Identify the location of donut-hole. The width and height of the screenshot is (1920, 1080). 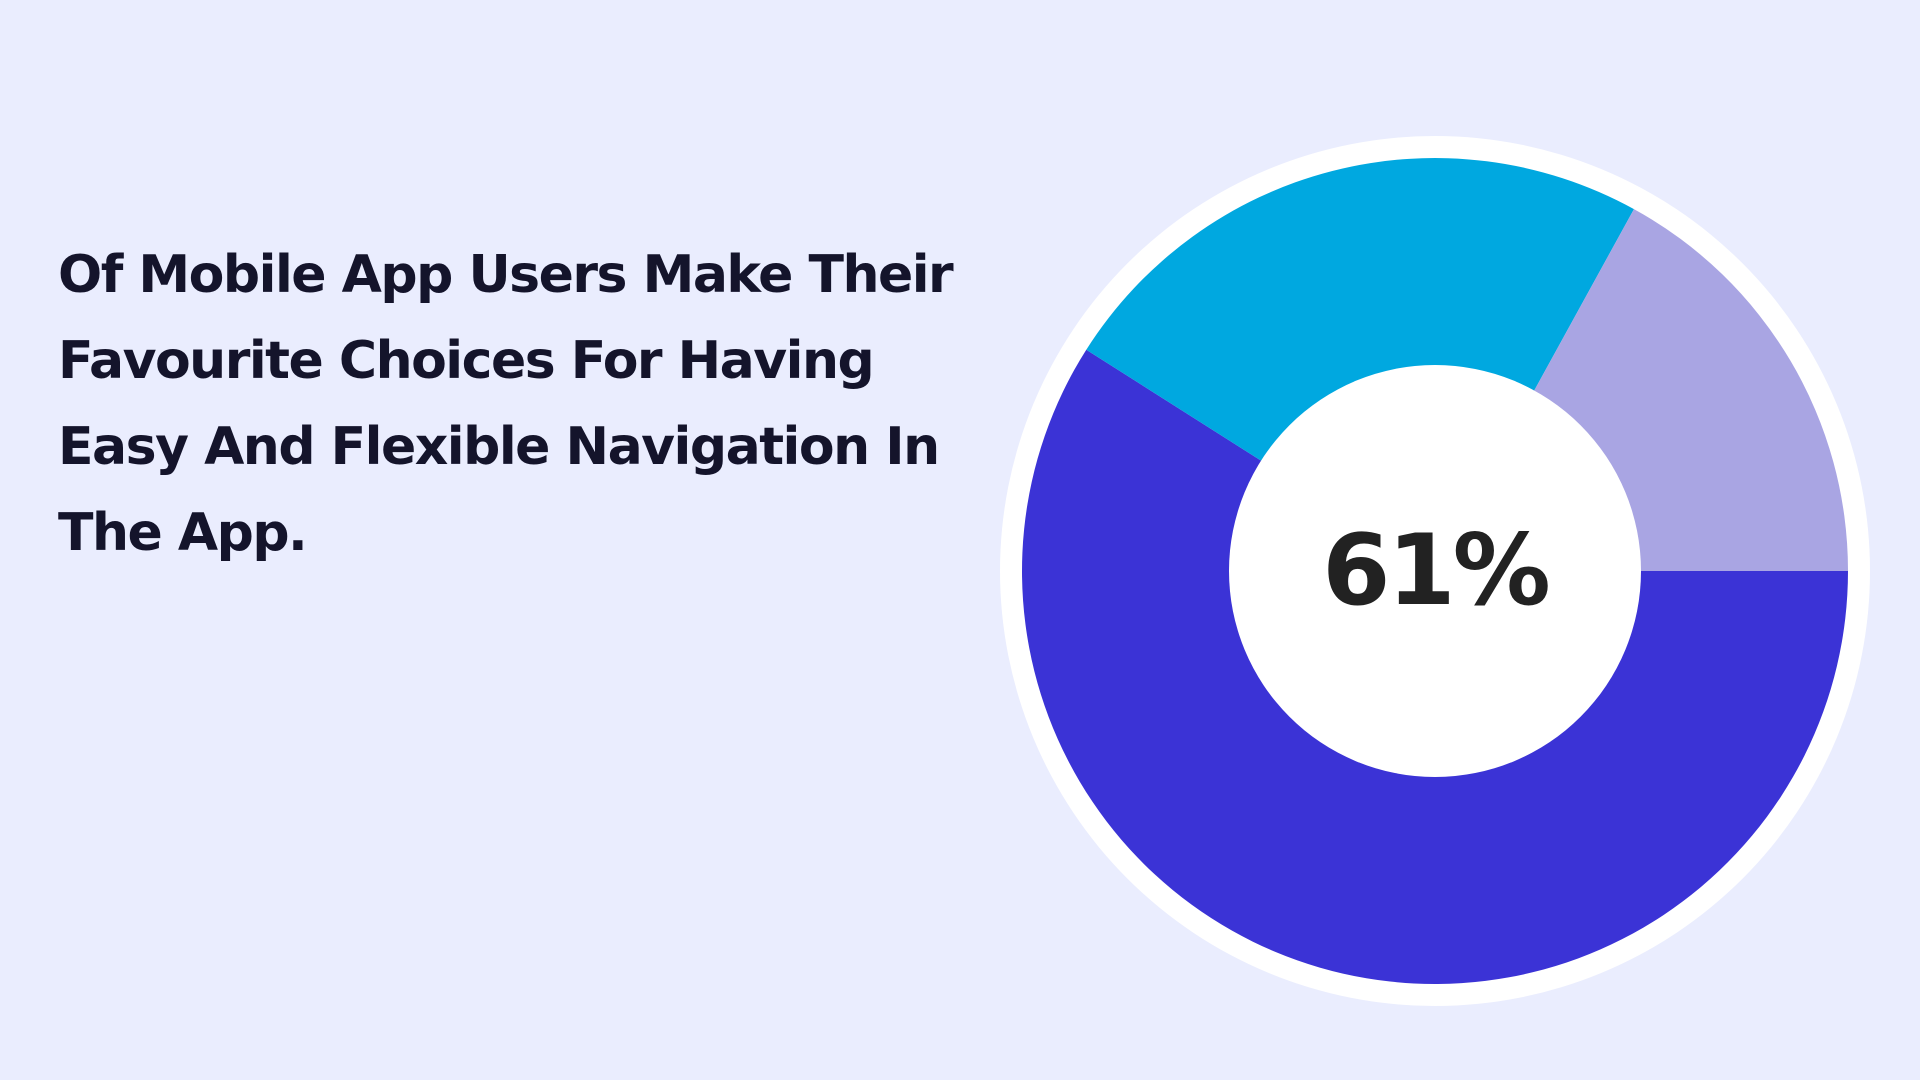
(1435, 571).